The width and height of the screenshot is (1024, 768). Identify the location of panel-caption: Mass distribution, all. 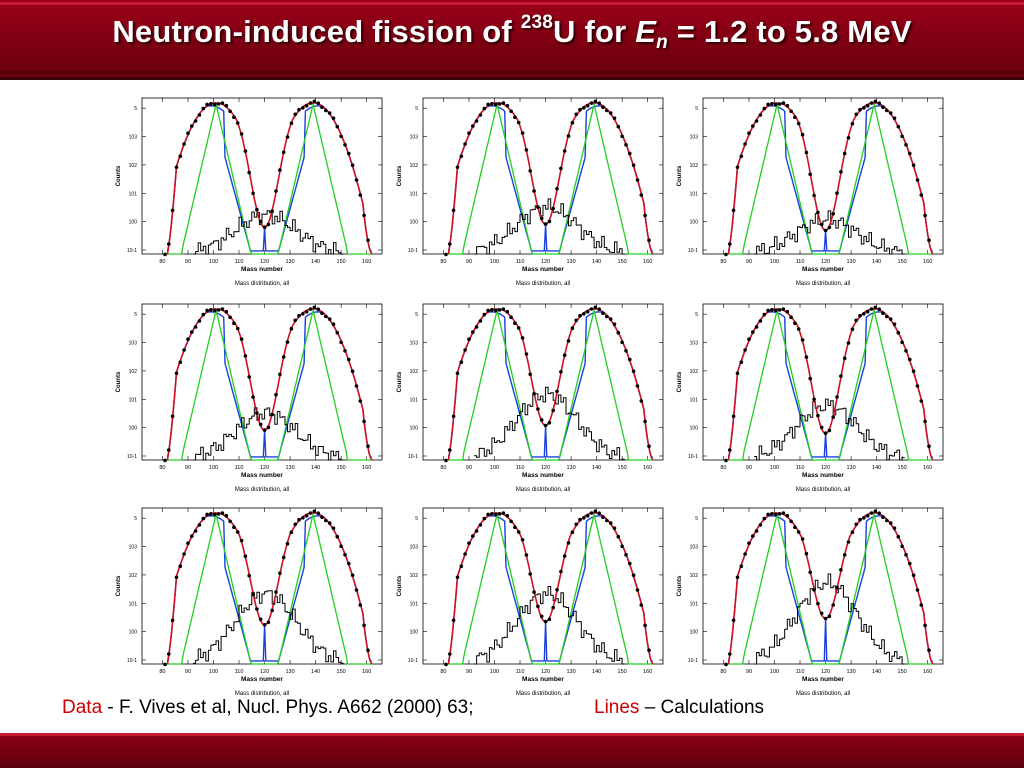
(543, 284).